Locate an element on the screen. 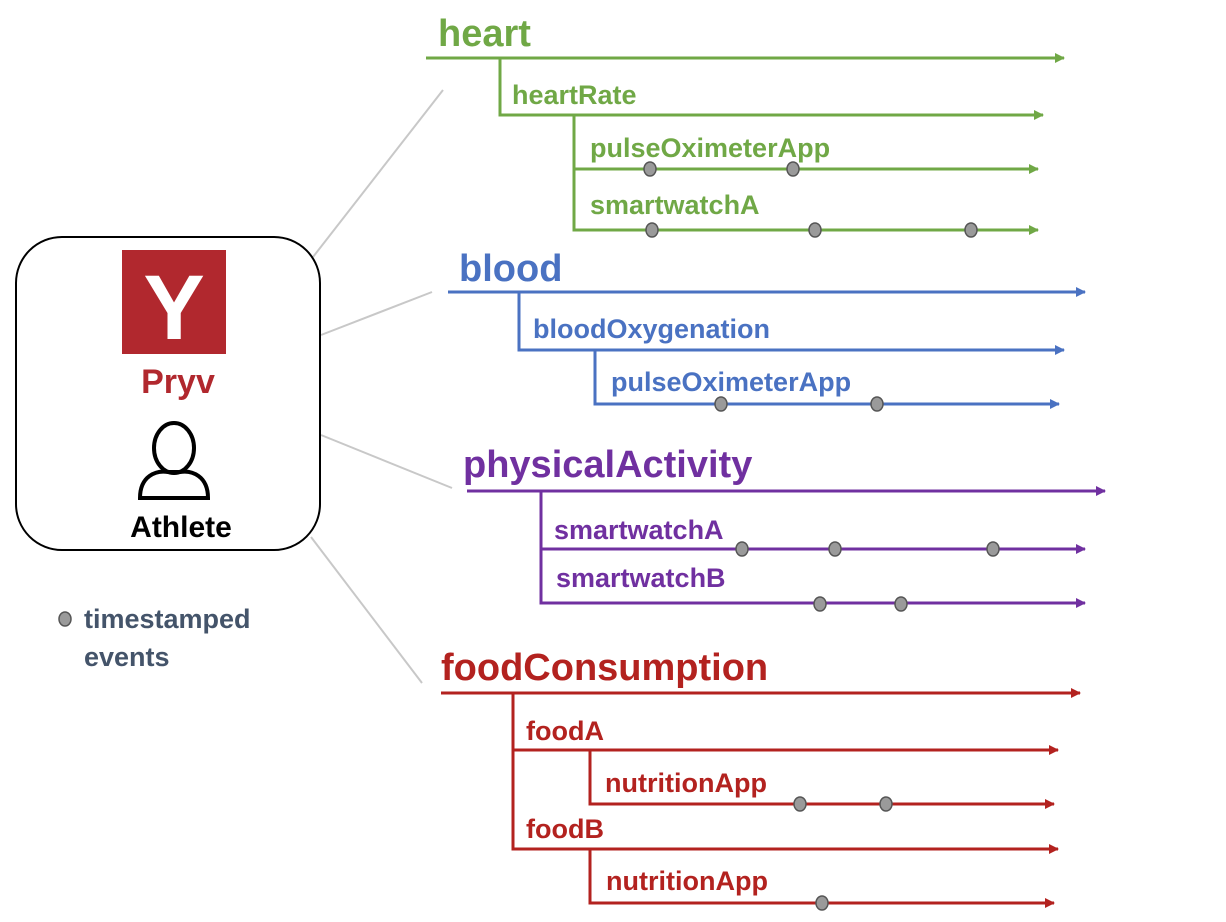 This screenshot has height=922, width=1226. stream-label-heart-pulse-oximeter: pulseOximeterApp is located at coordinates (710, 148).